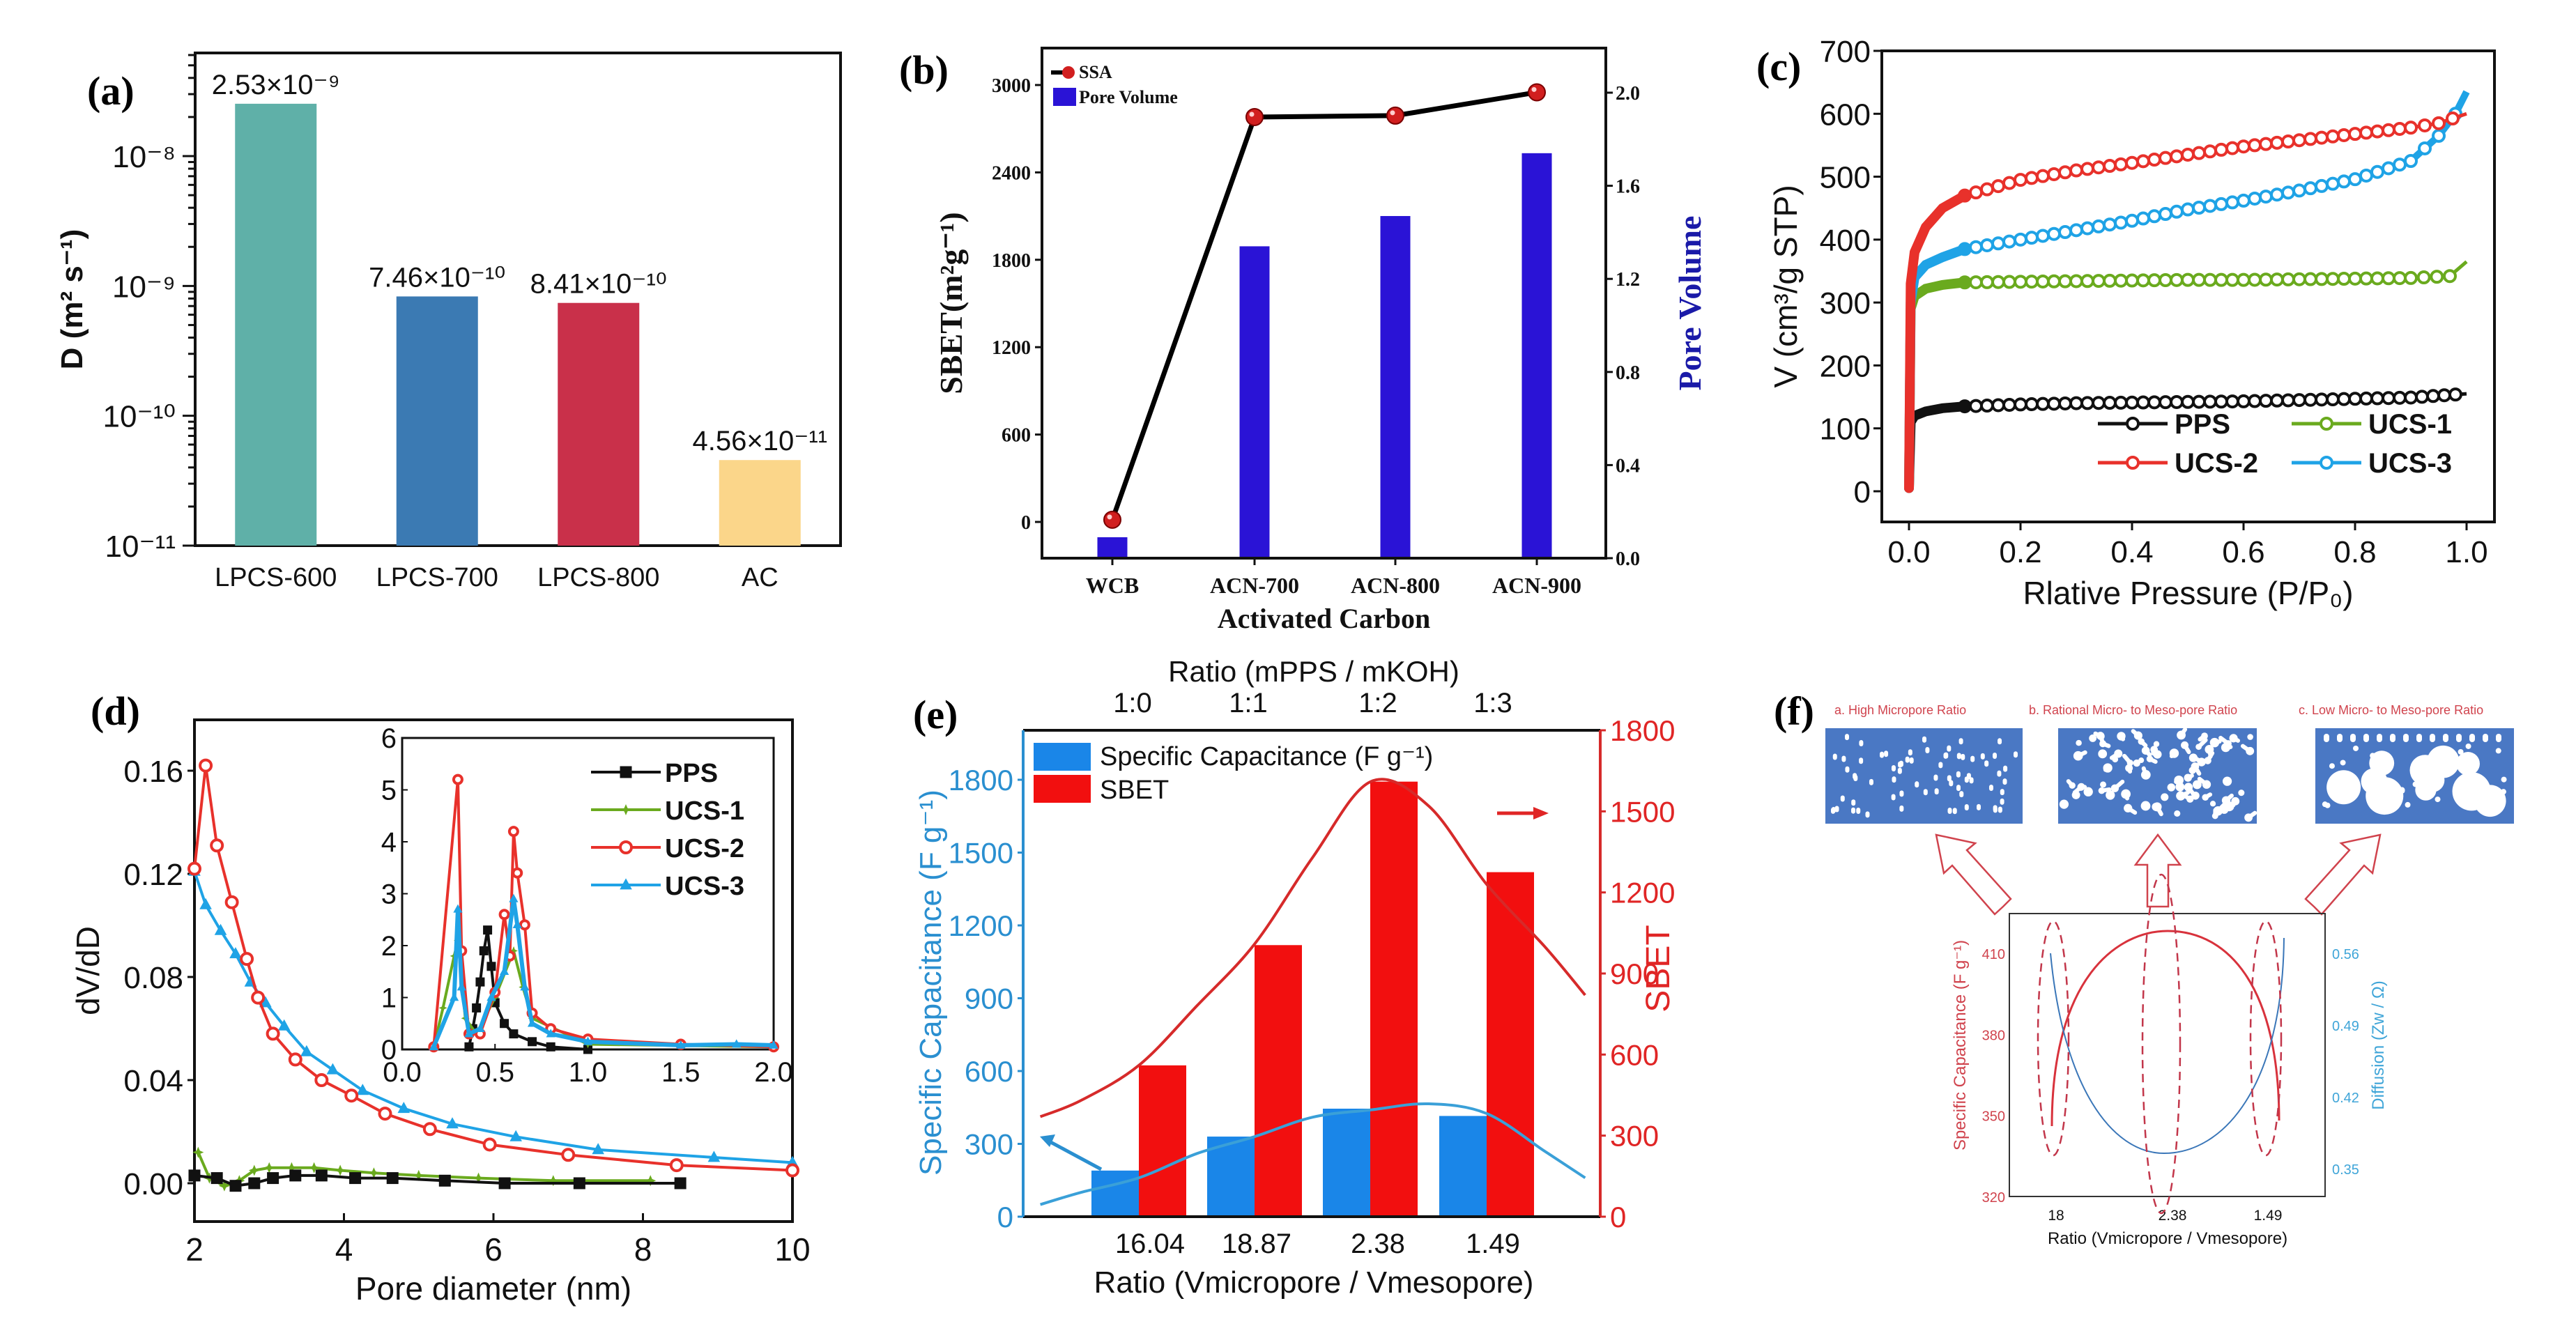 The height and width of the screenshot is (1324, 2576). I want to click on y-tick-label: 0.00, so click(153, 1184).